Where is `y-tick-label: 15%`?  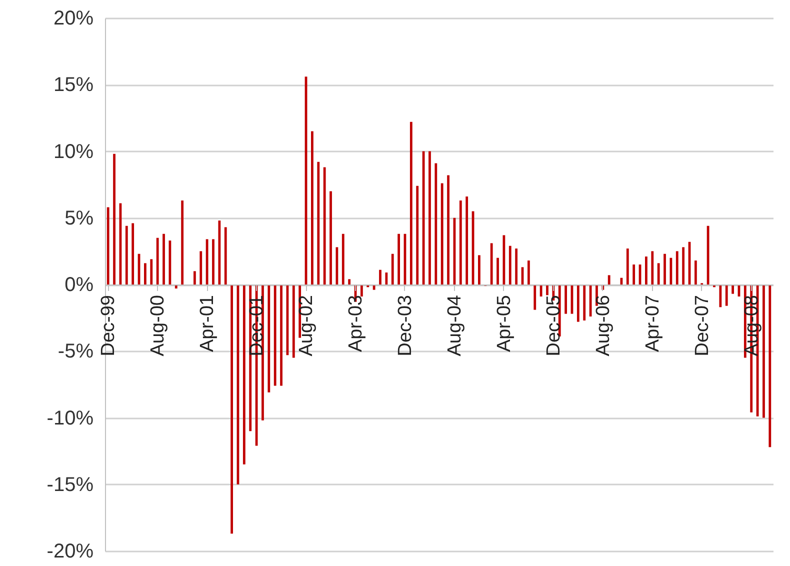
y-tick-label: 15% is located at coordinates (73, 85).